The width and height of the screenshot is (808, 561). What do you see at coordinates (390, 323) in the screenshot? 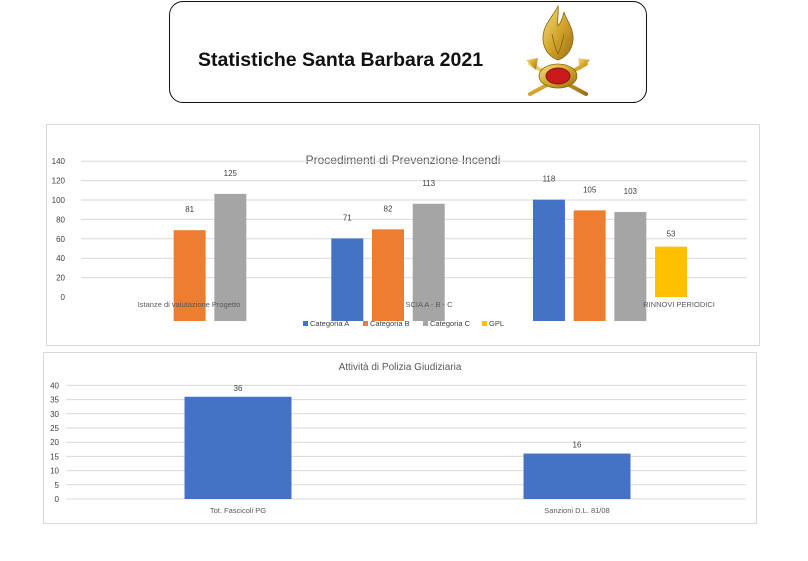
I see `legend-label: Categoria B` at bounding box center [390, 323].